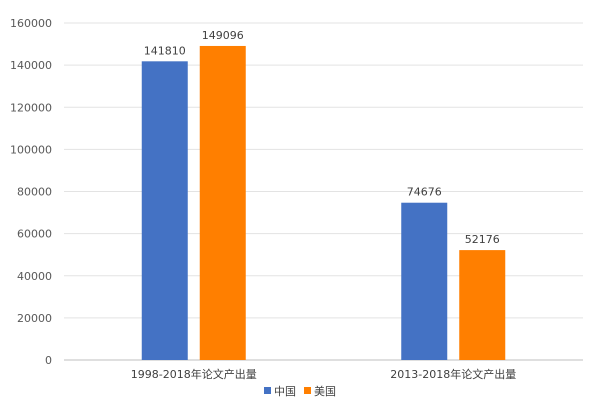 This screenshot has height=409, width=593. What do you see at coordinates (48, 360) in the screenshot?
I see `y-tick-label: 0` at bounding box center [48, 360].